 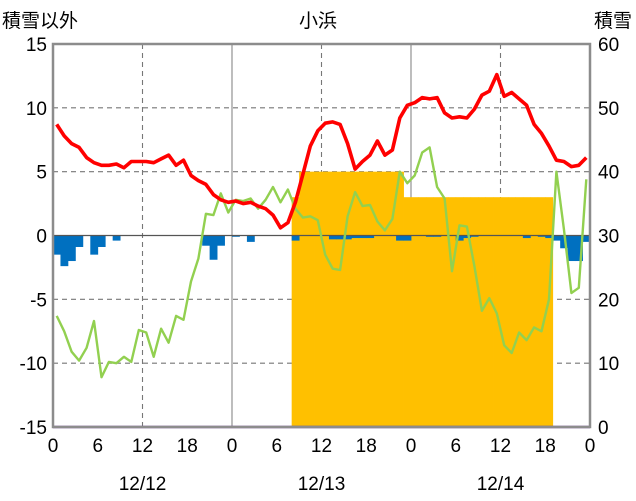 I want to click on left-tick-label: -15, so click(x=33, y=428).